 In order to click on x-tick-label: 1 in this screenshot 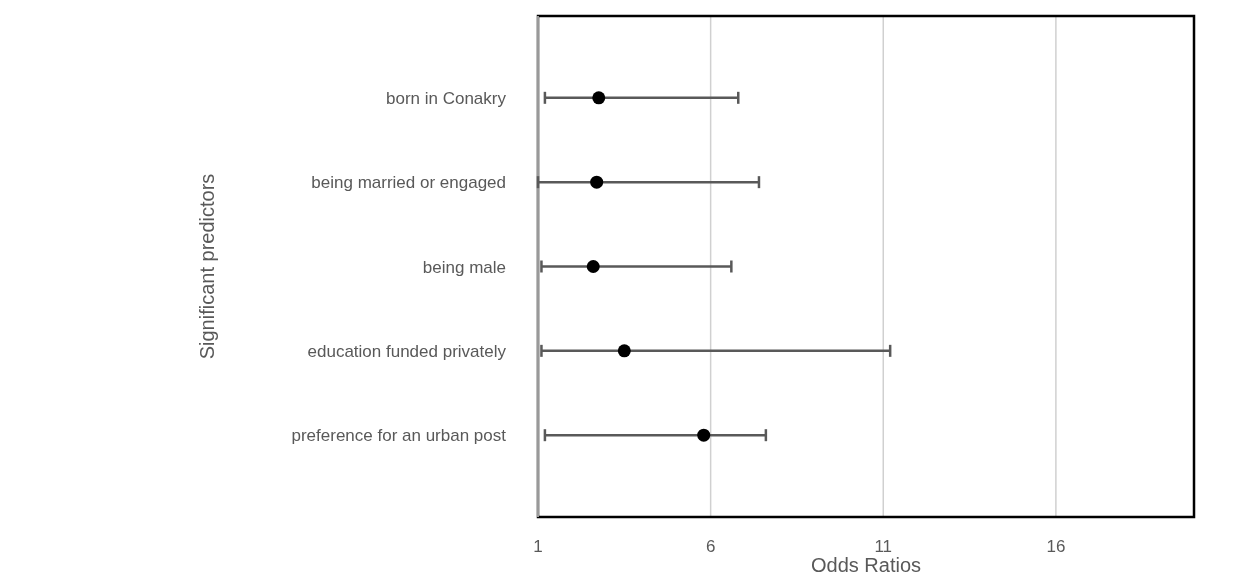, I will do `click(538, 546)`.